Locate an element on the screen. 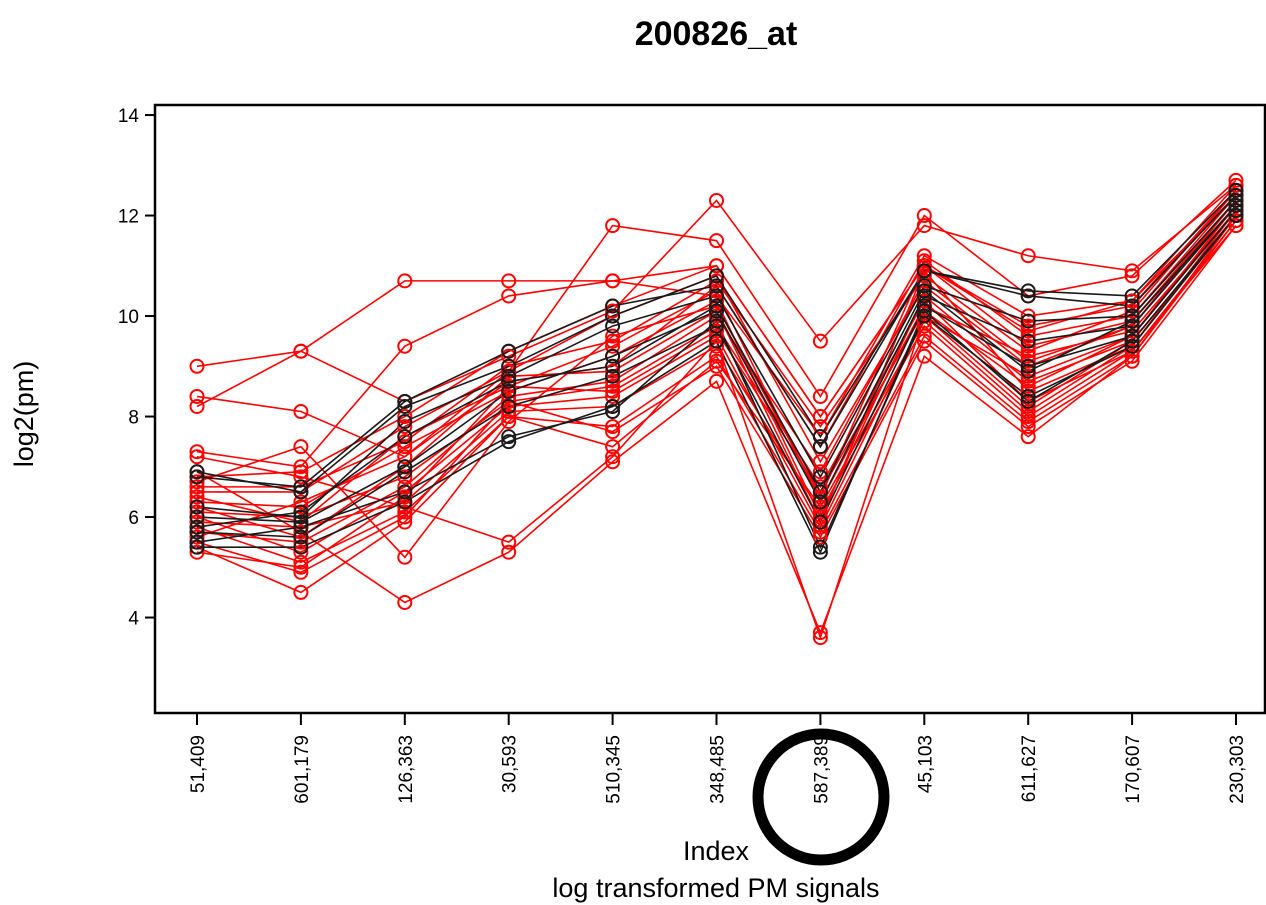 This screenshot has height=905, width=1266. x-tick-label: 30,593 is located at coordinates (510, 764).